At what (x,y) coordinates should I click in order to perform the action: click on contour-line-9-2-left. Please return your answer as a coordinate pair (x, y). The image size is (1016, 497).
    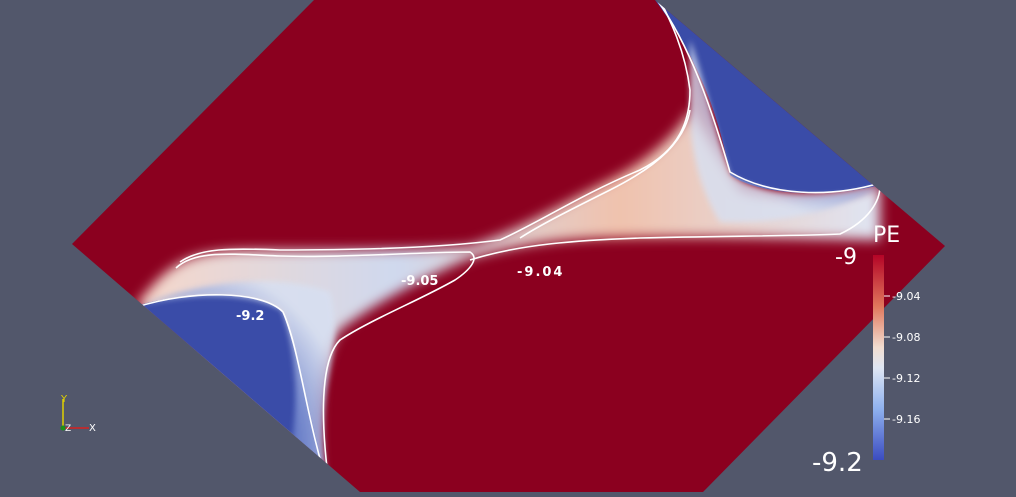
    Looking at the image, I should click on (233, 393).